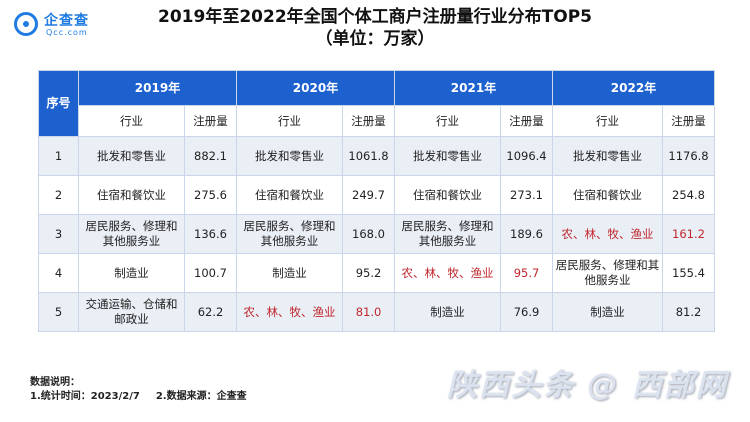 This screenshot has height=422, width=750. I want to click on count-cell: 168.0, so click(368, 234).